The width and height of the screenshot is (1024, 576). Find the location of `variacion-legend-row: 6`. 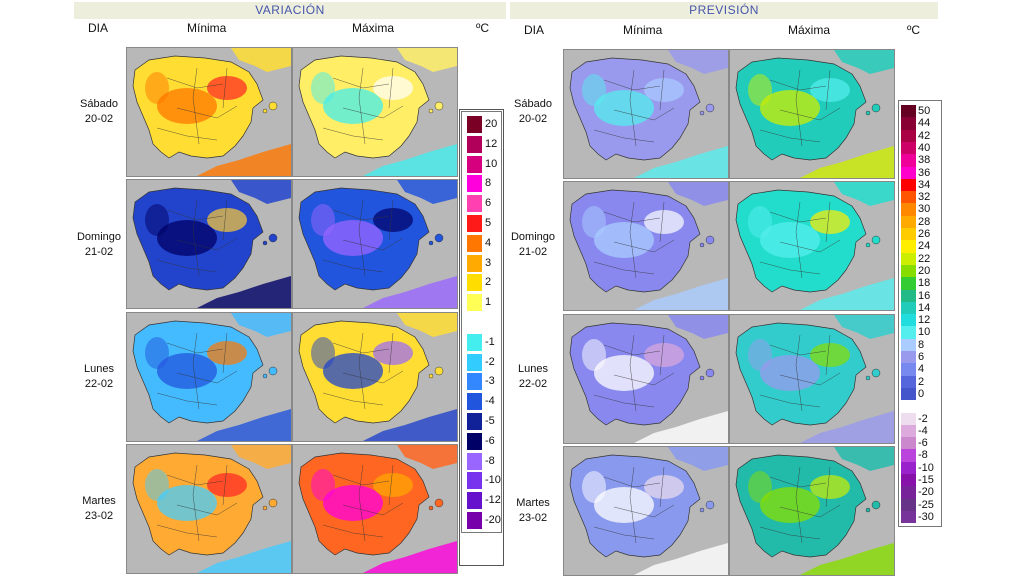

variacion-legend-row: 6 is located at coordinates (481, 204).